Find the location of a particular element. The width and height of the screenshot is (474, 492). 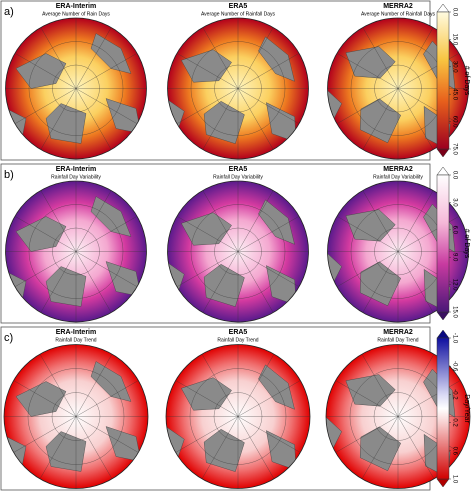

colorbar-tick-label: -1.0 is located at coordinates (454, 338).